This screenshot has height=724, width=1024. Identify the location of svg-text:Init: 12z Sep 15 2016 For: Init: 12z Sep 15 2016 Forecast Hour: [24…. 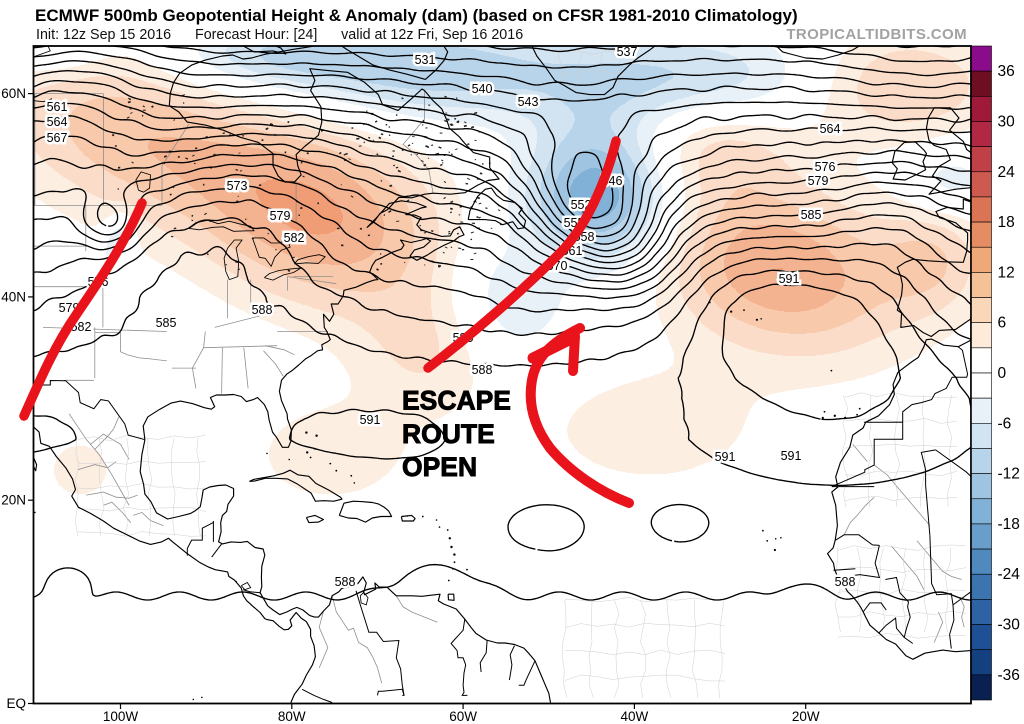
(279, 35).